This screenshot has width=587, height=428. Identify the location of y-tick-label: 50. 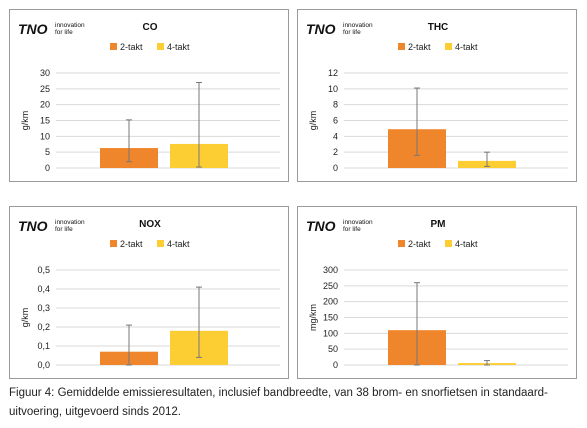
(333, 349).